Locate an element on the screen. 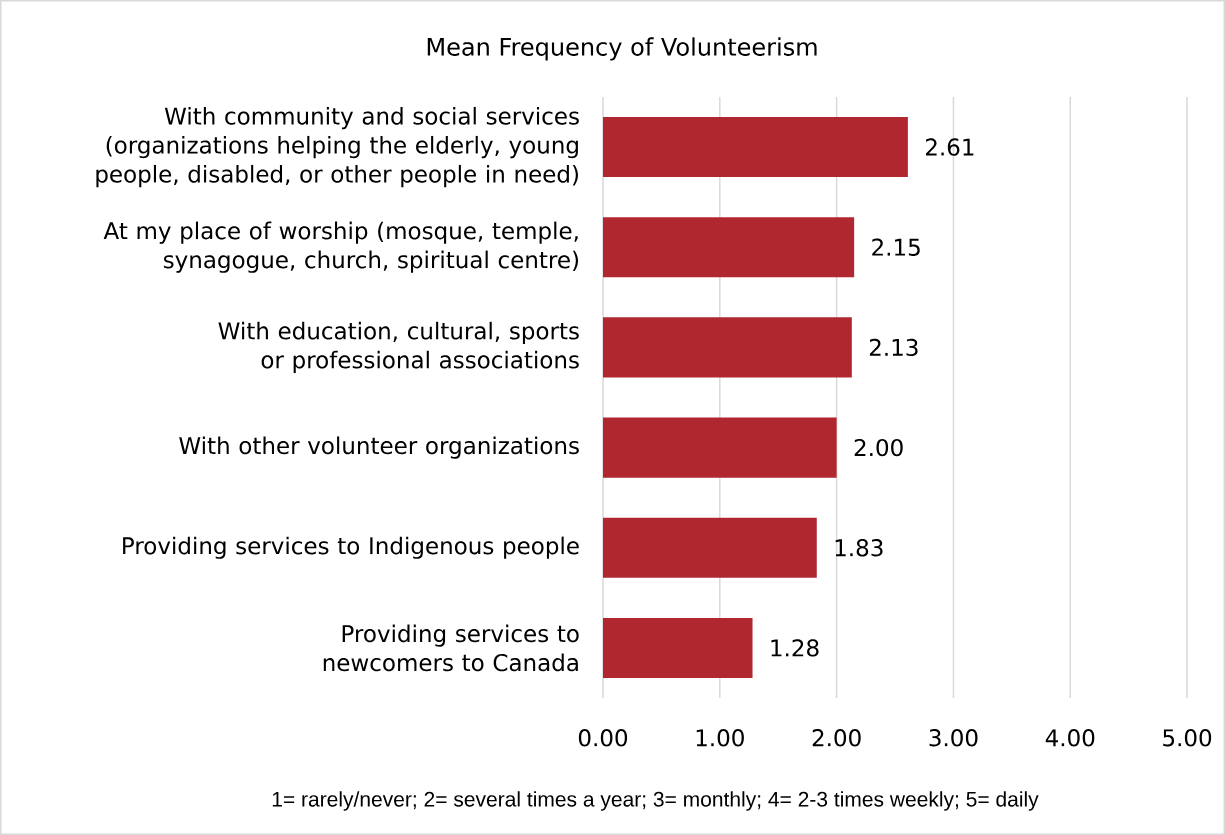  y-tick-label: At my place of worship (mosque, temple, synagogue, church, spiritual centre) is located at coordinates (341, 247).